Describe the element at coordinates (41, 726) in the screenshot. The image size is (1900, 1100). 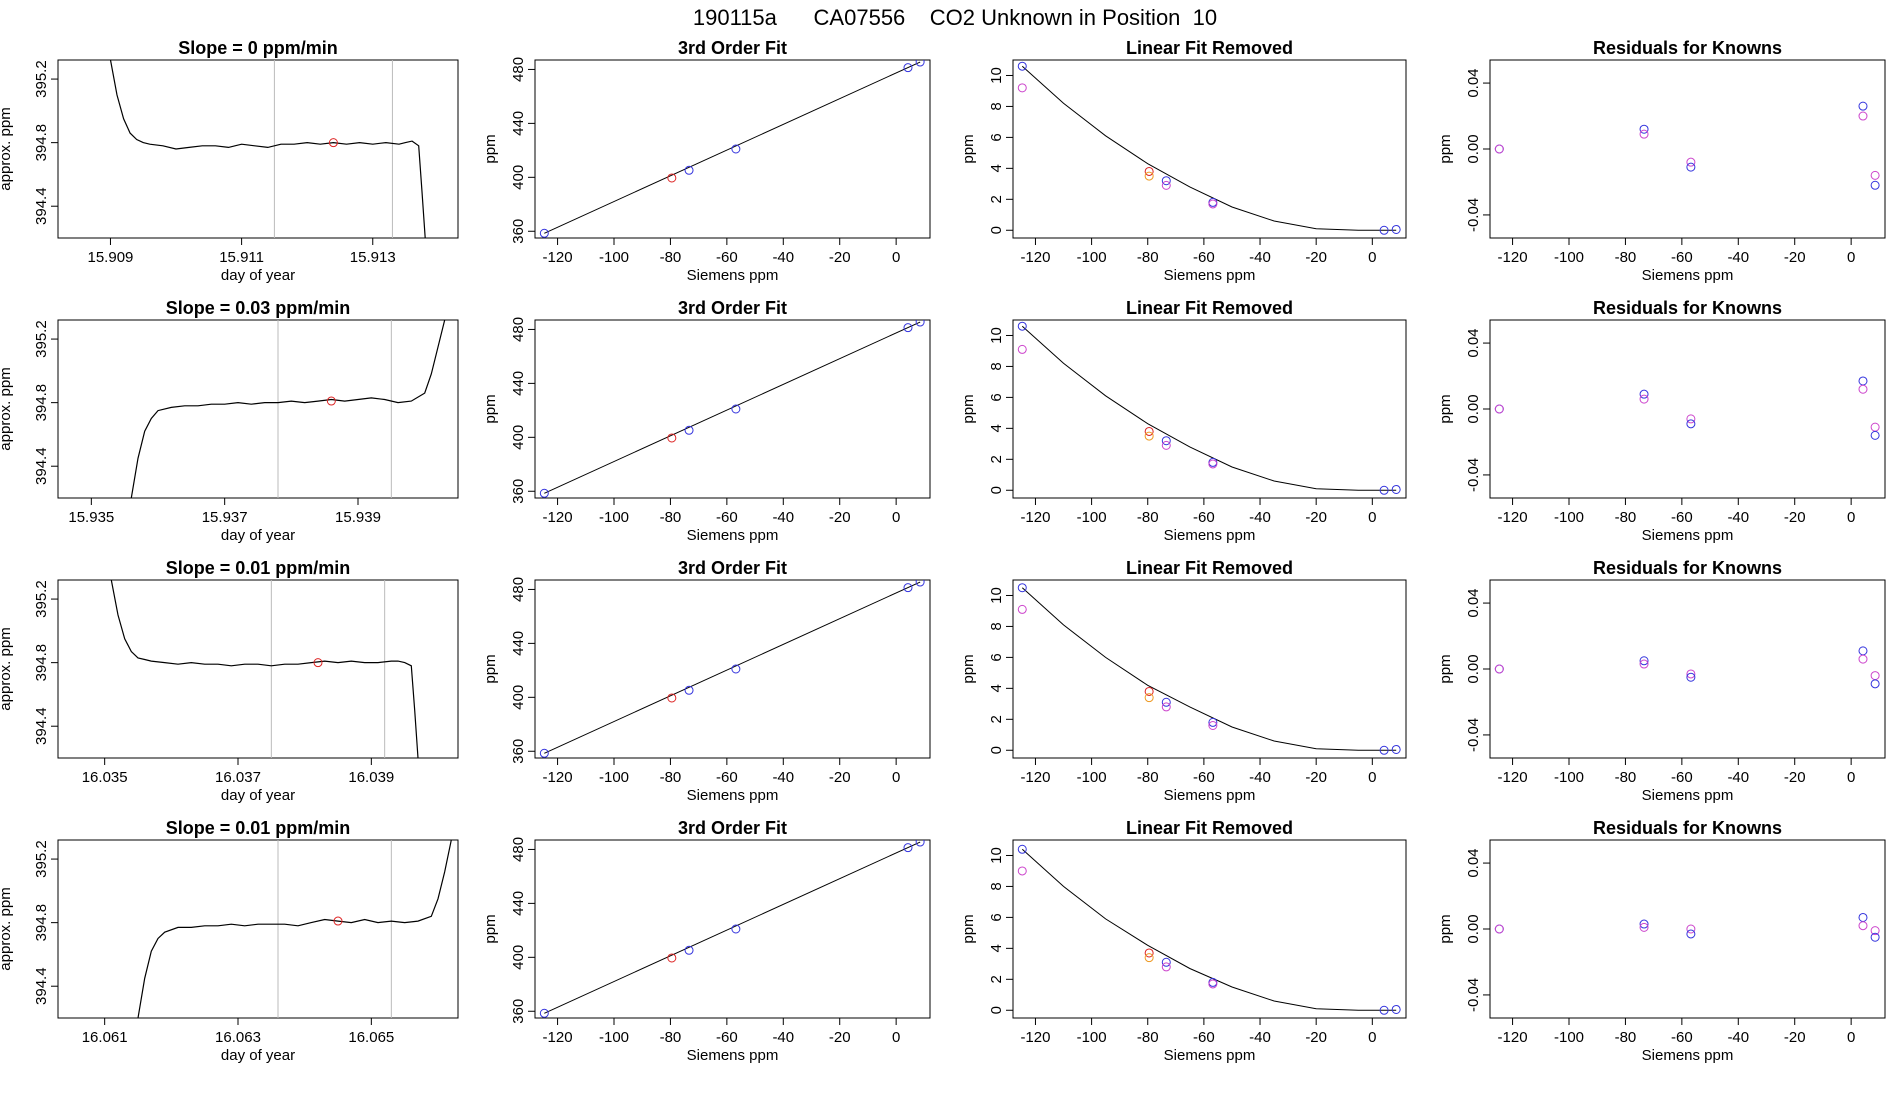
I see `y-tick-label: 394.4` at that location.